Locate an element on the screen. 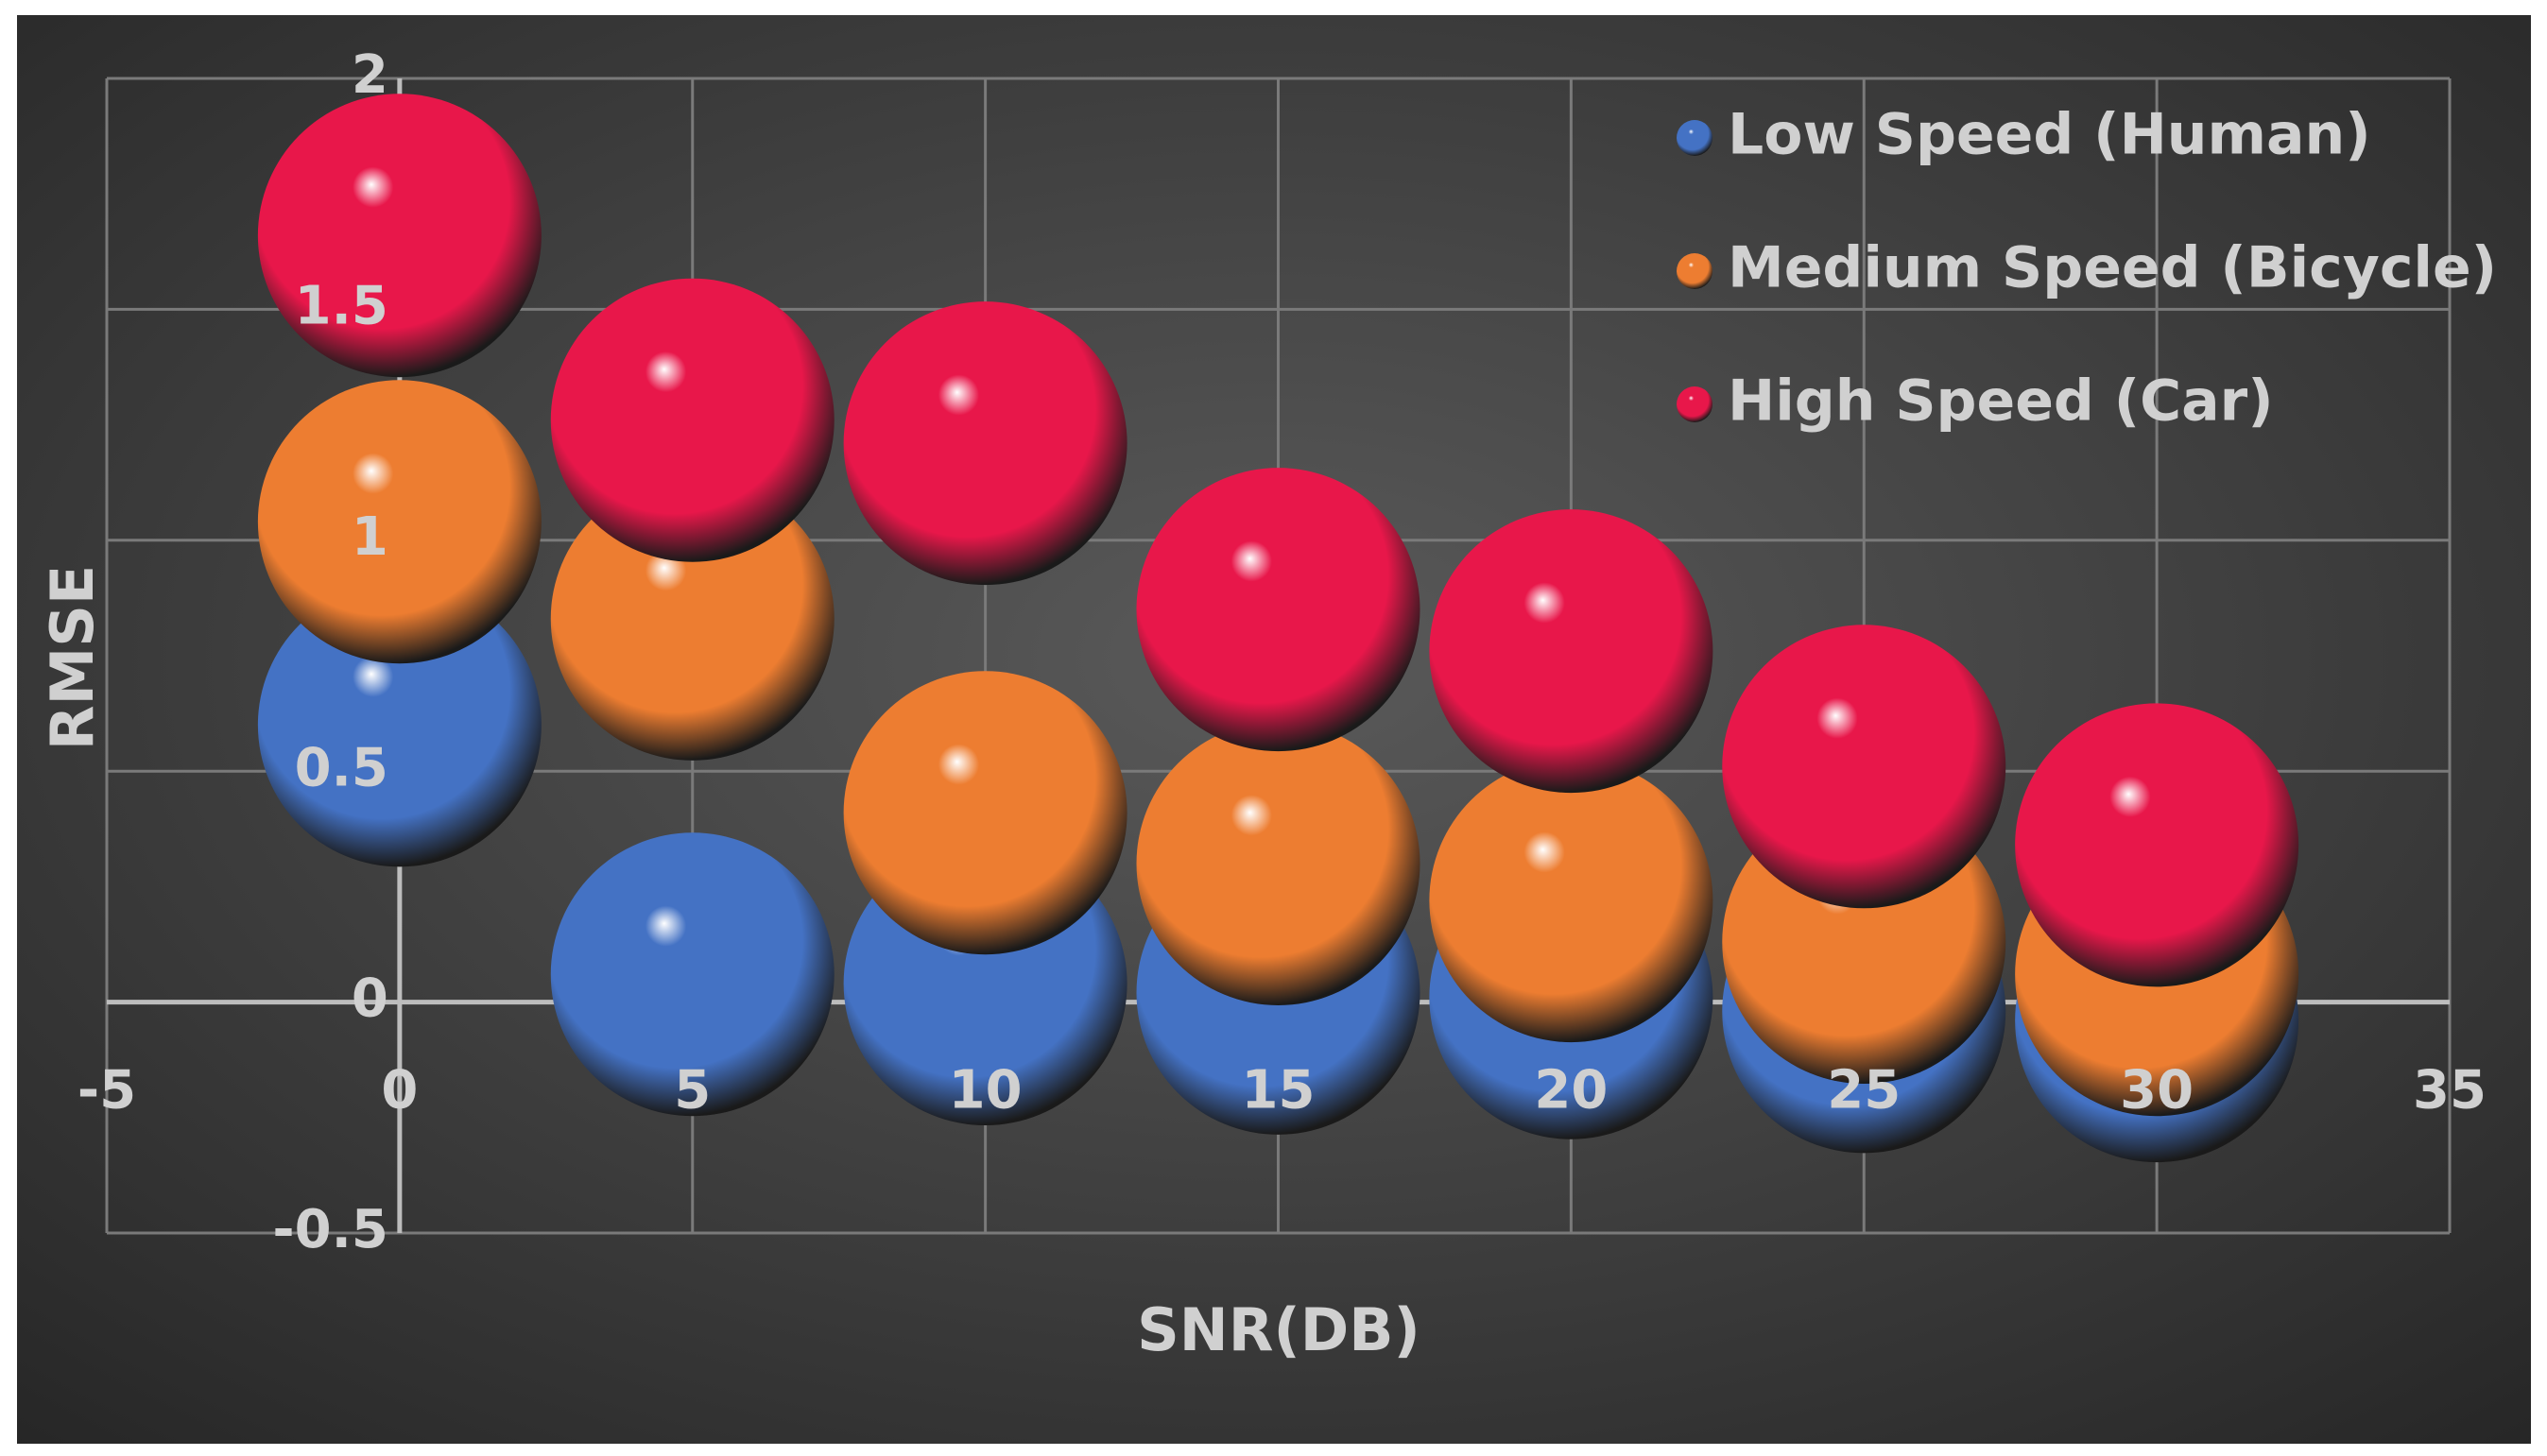  y-tick-label: 2 is located at coordinates (370, 75).